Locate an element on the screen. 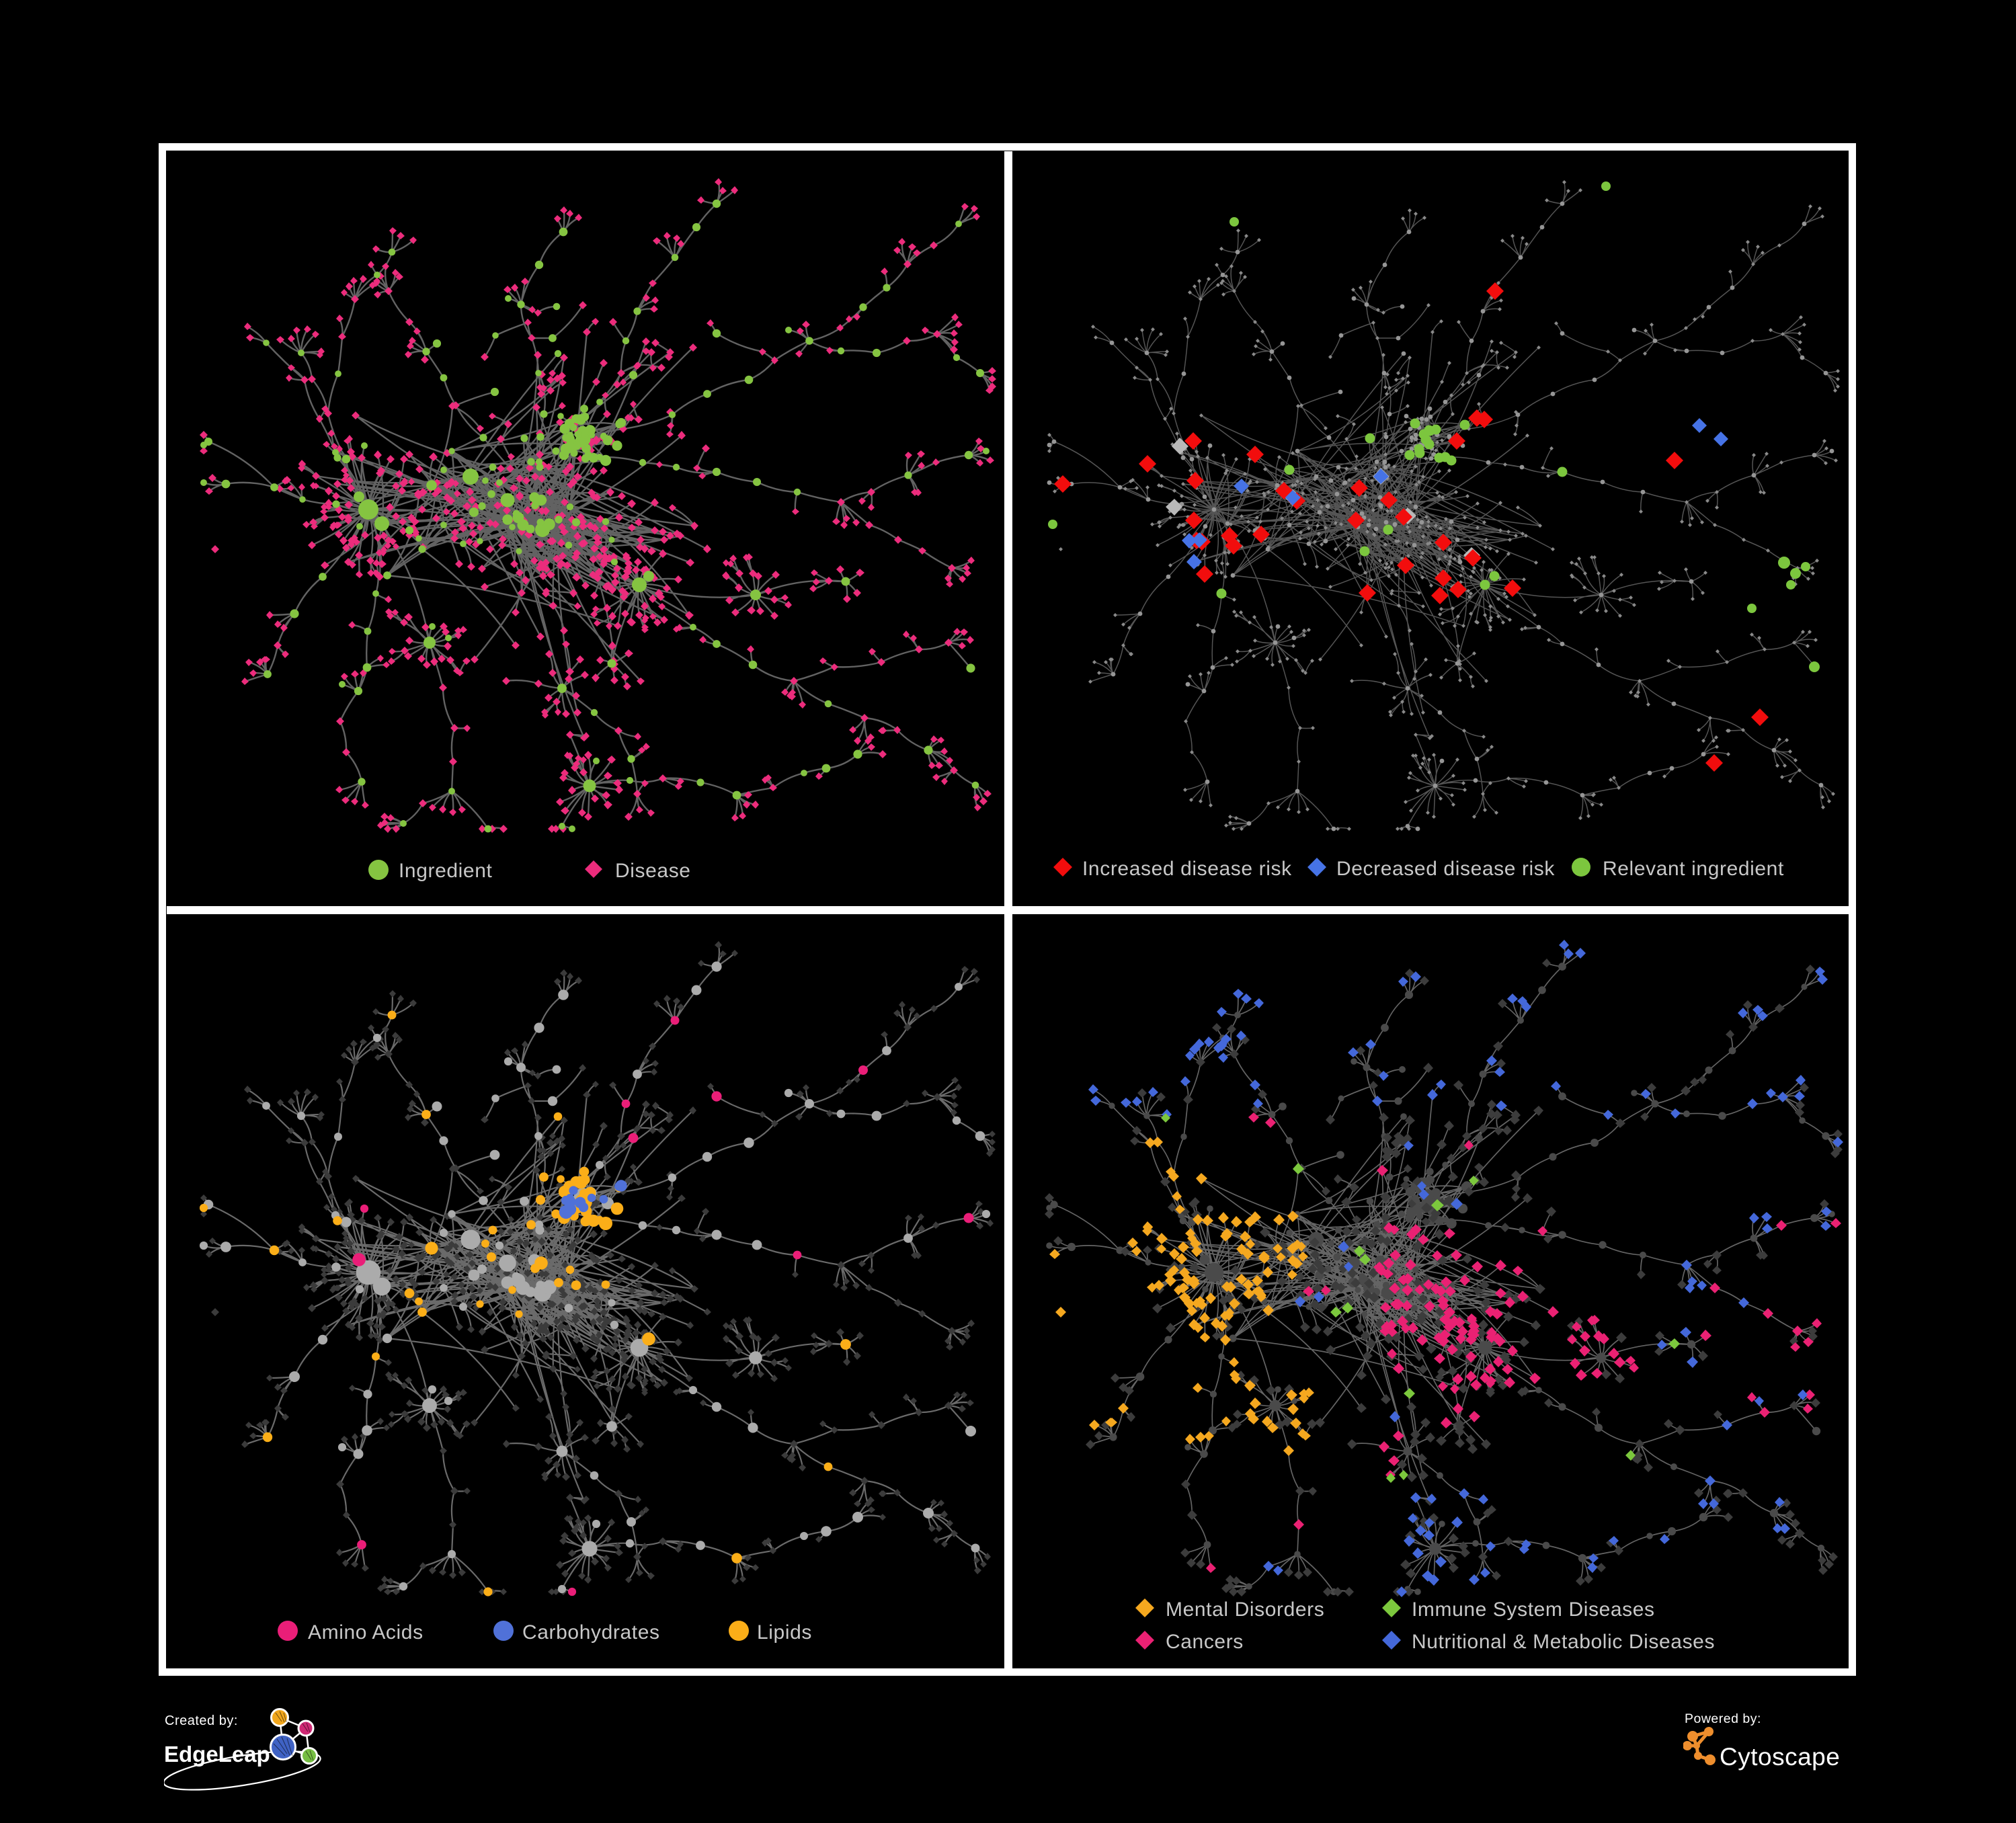 The image size is (2016, 1823). svg-text: Cancers is located at coordinates (1205, 1642).